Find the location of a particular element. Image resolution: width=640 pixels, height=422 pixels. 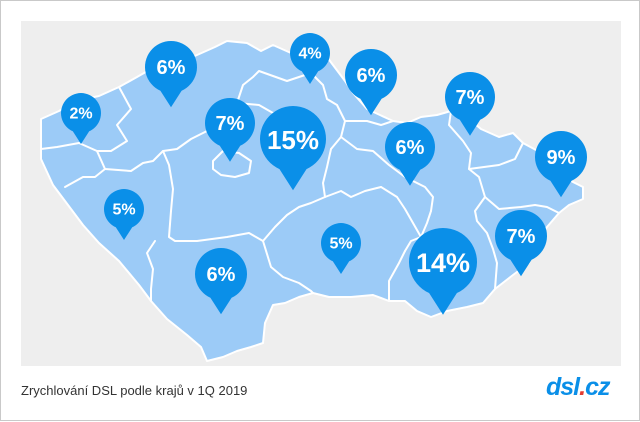

pin-value-label: 14% is located at coordinates (443, 263).